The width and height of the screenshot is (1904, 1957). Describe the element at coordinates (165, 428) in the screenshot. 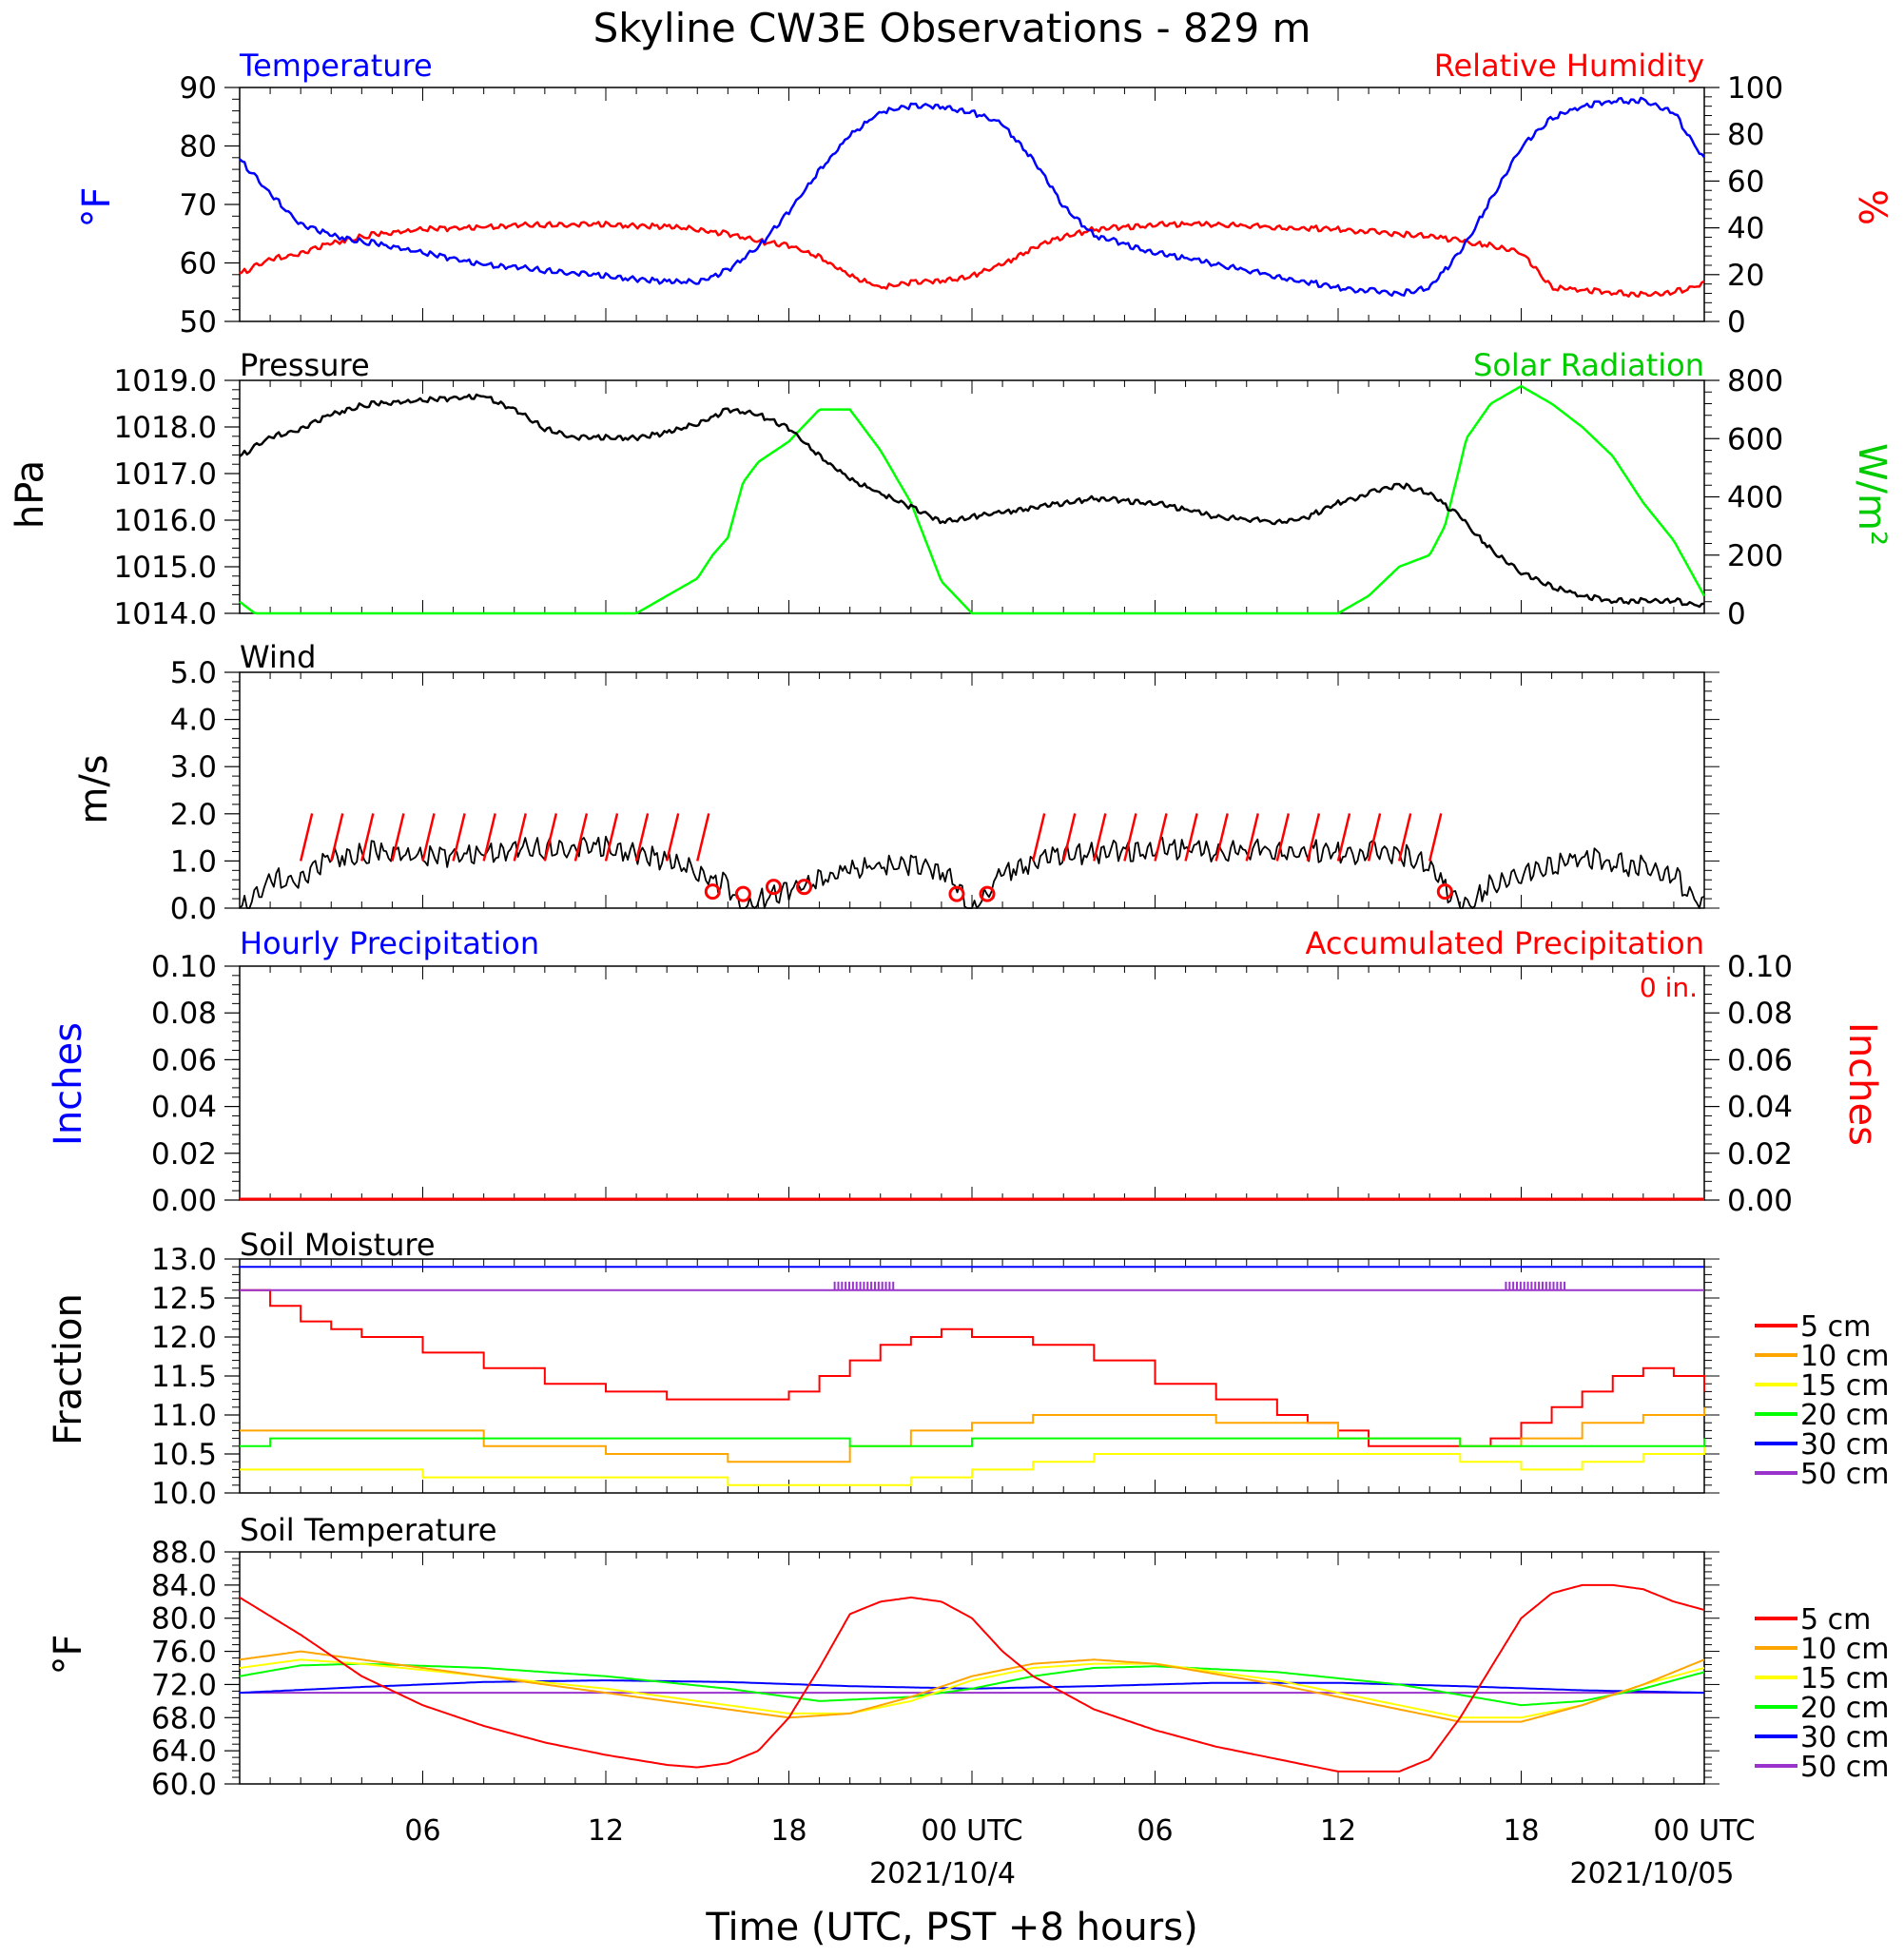

I see `y-tick-label: 1018.0` at that location.